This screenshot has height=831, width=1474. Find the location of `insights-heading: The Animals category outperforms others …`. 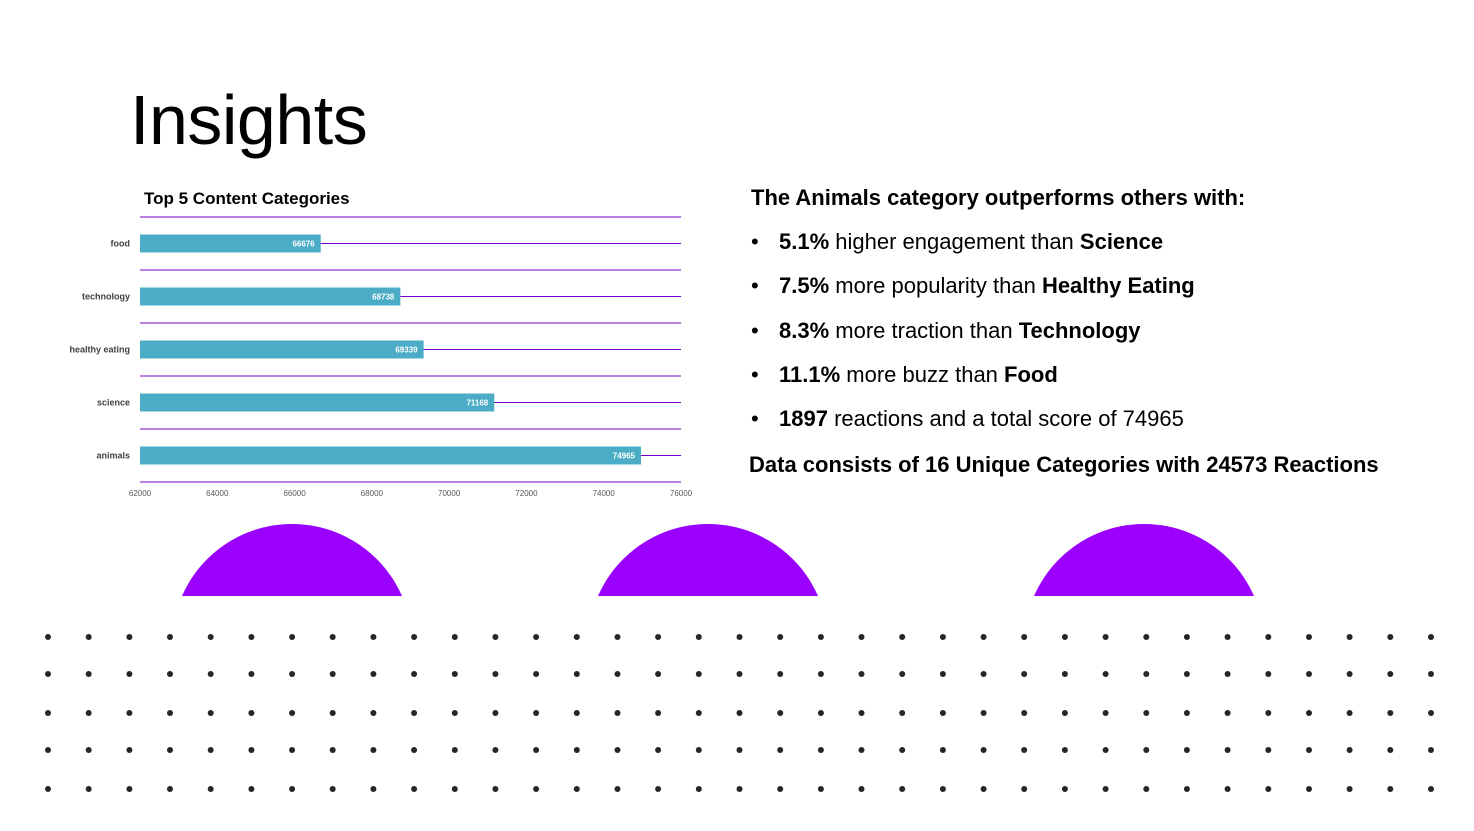

insights-heading: The Animals category outperforms others … is located at coordinates (998, 197).